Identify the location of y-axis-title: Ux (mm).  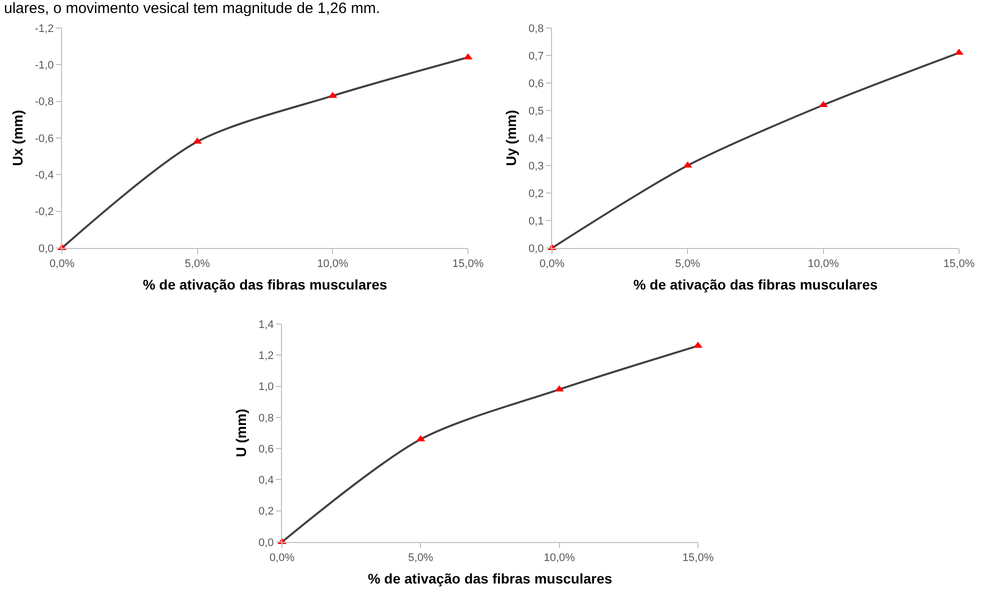
(17, 138).